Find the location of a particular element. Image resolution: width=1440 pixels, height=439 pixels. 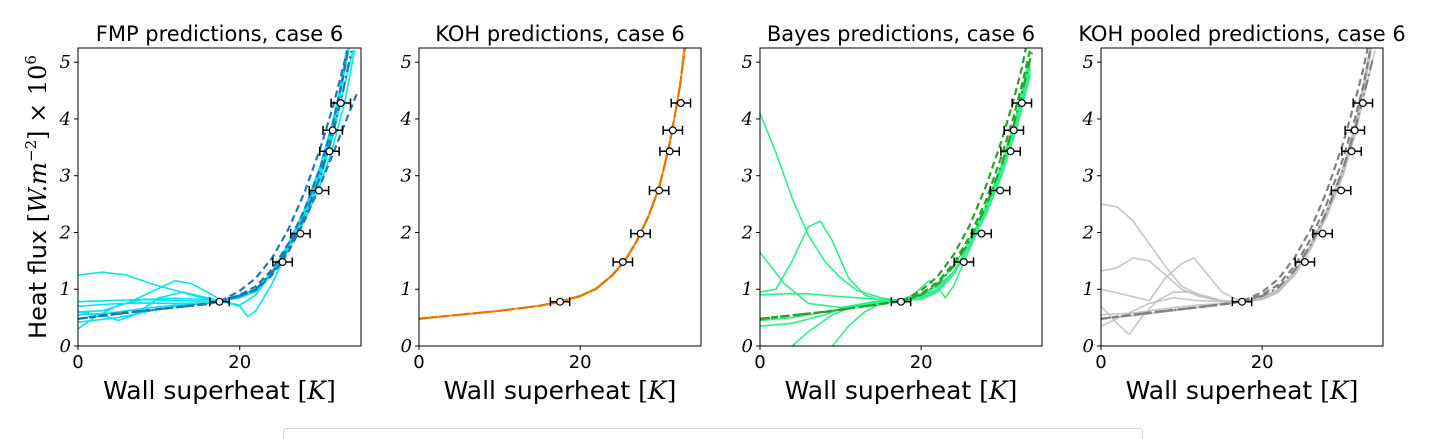

chart-title: Bayes predictions, case 6 is located at coordinates (901, 34).